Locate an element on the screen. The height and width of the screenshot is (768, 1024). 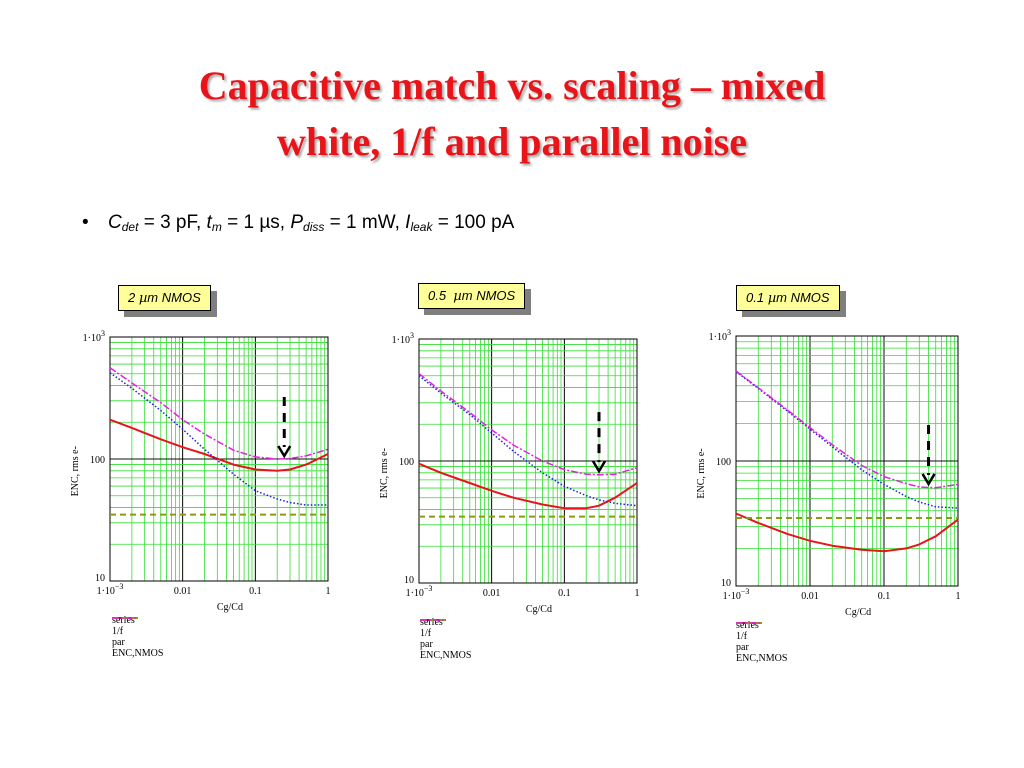
tag-prefix: 0.5 is located at coordinates (441, 295).